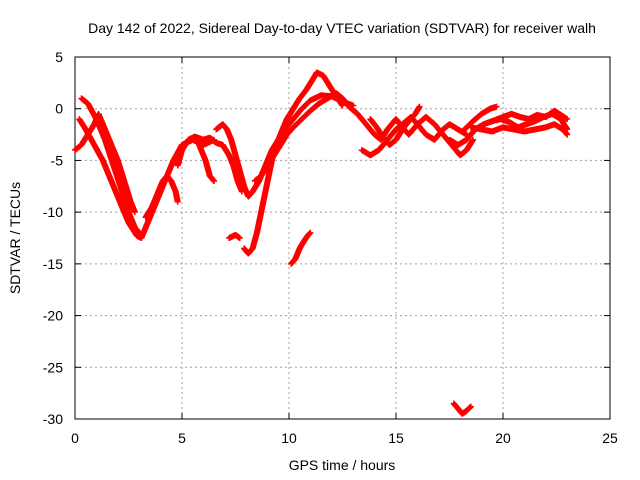 Image resolution: width=640 pixels, height=480 pixels. I want to click on y-axis-label: SDTVAR / TECUs, so click(15, 238).